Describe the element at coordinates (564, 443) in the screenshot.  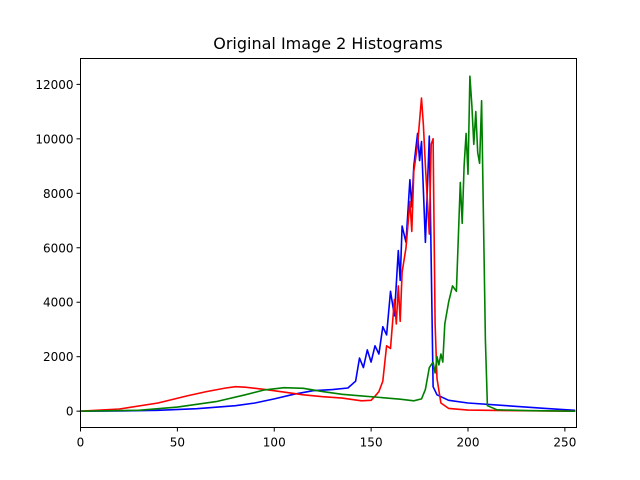
I see `x-tick-label: 250` at that location.